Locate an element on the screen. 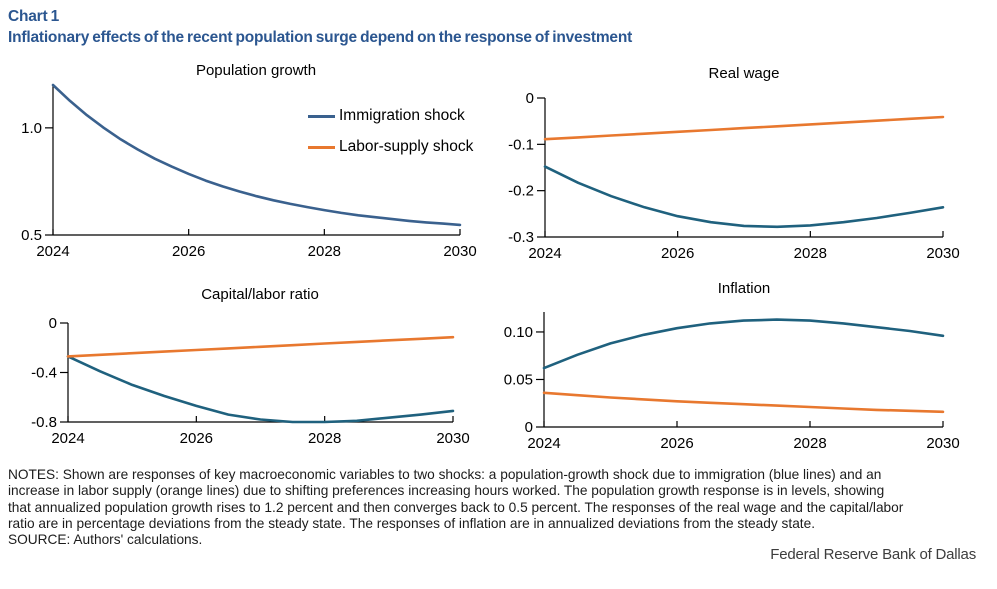 The image size is (997, 589). legend-label-immigration-shock: Immigration shock is located at coordinates (402, 115).